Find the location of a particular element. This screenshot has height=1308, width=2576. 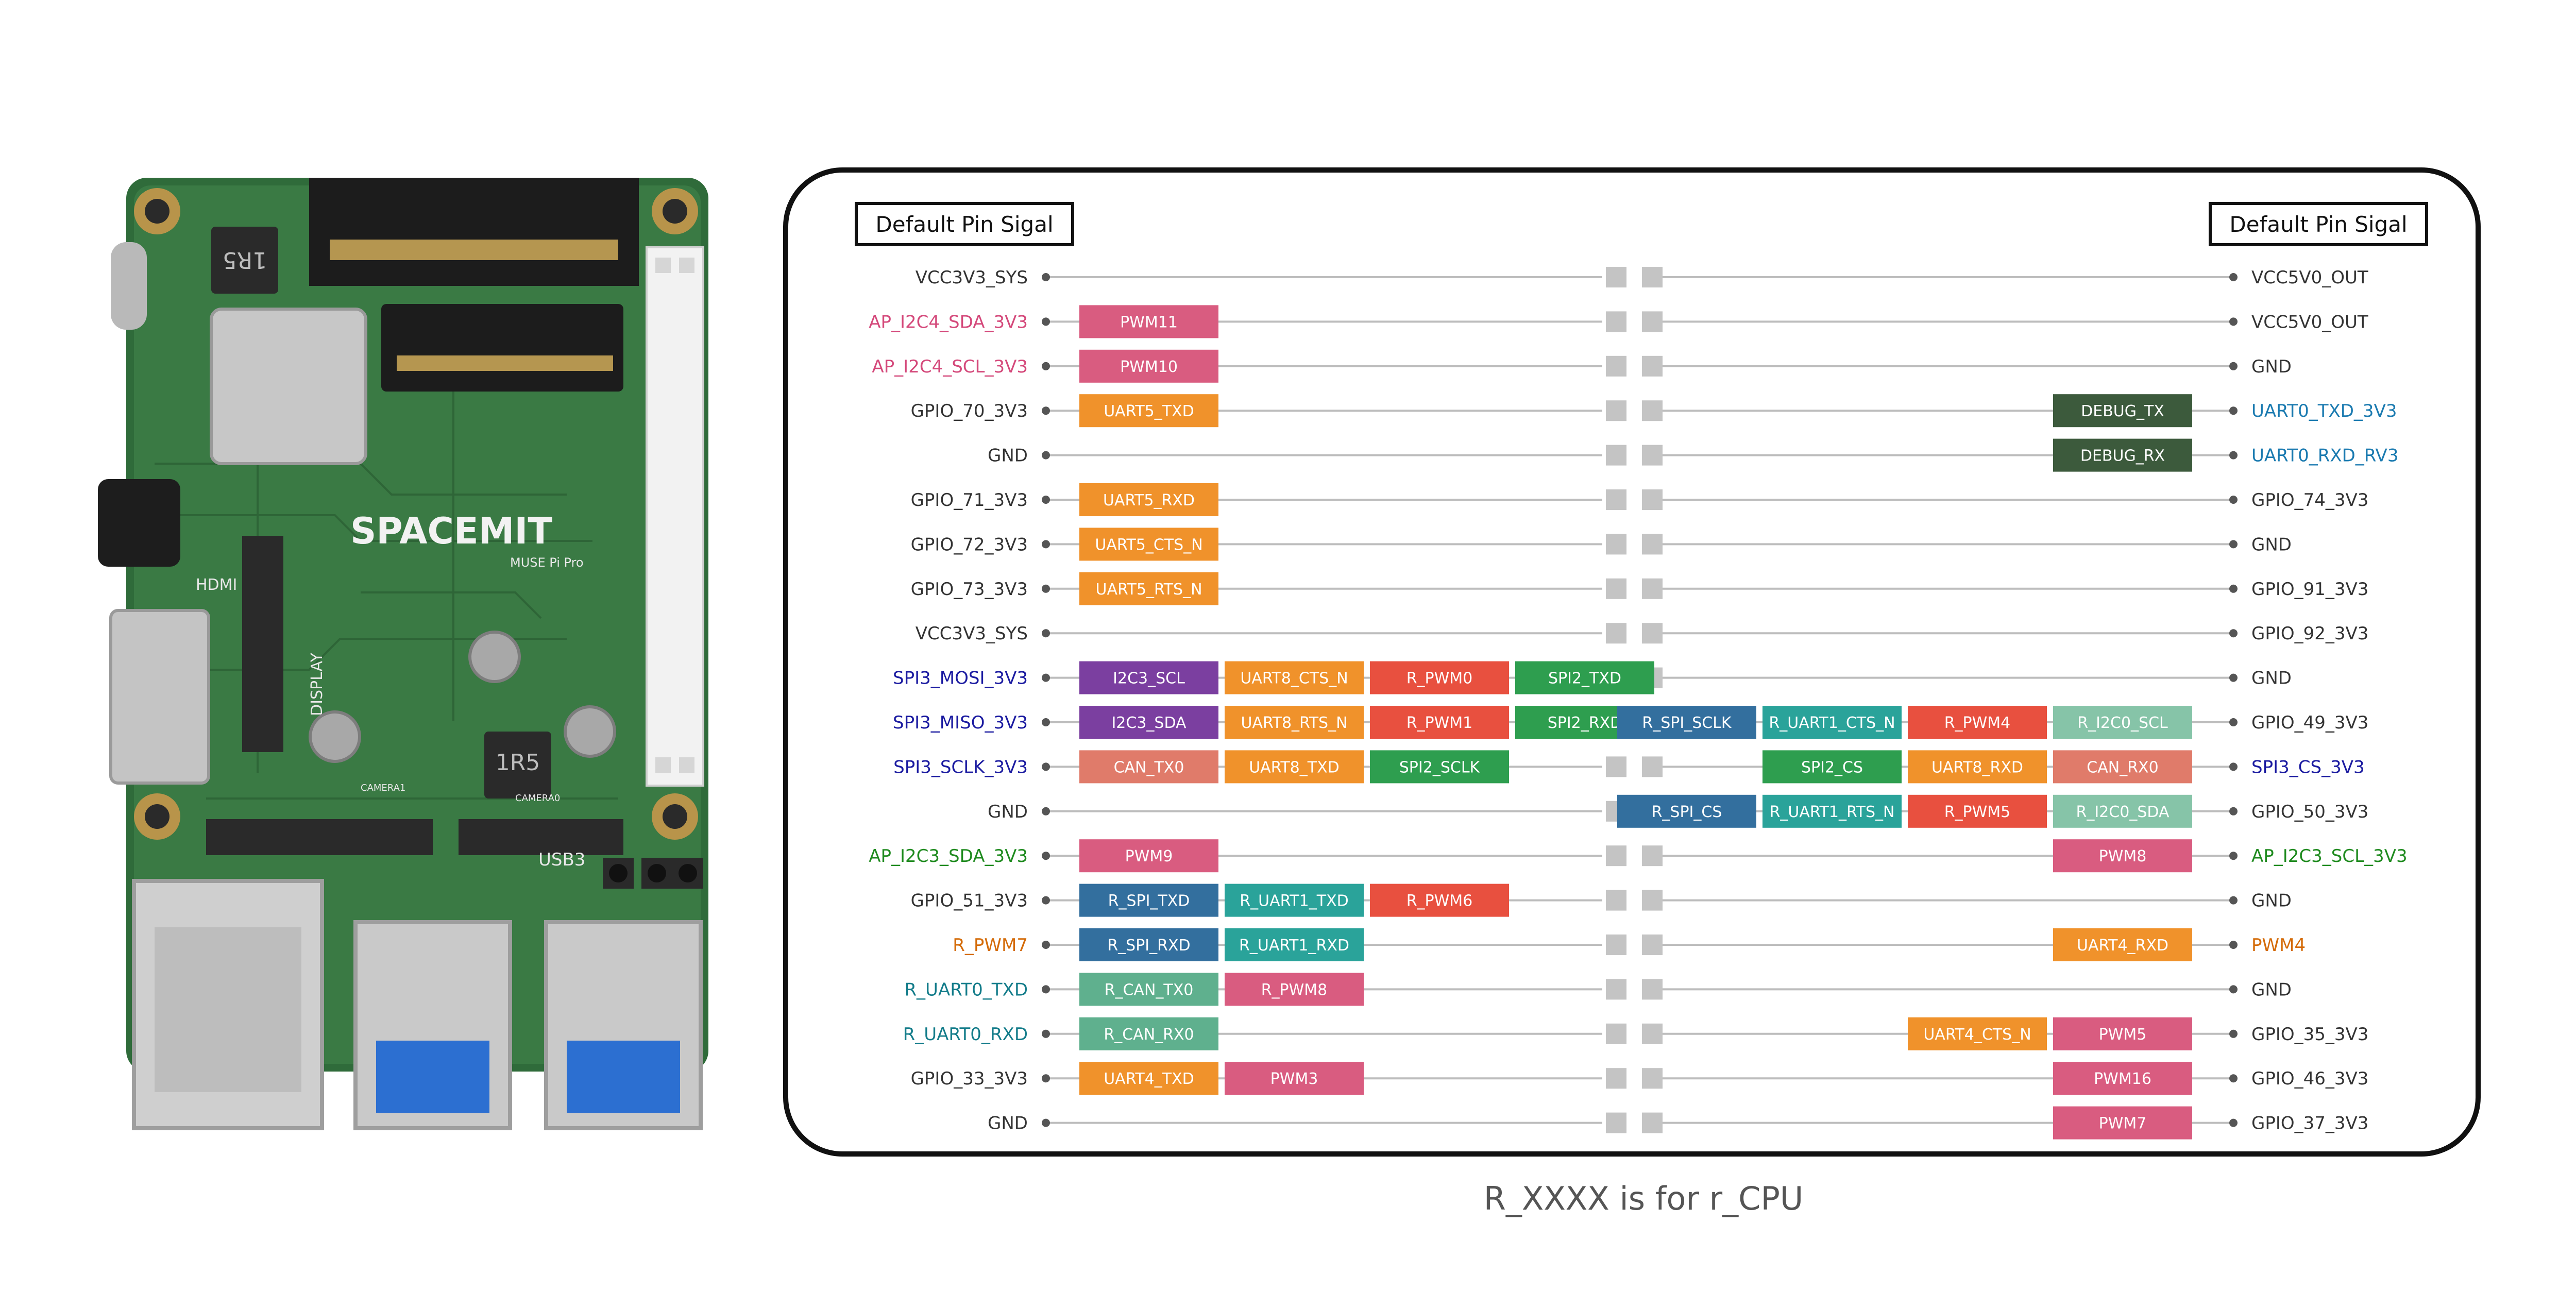

right-function-label: DEBUG_RX is located at coordinates (2122, 456).